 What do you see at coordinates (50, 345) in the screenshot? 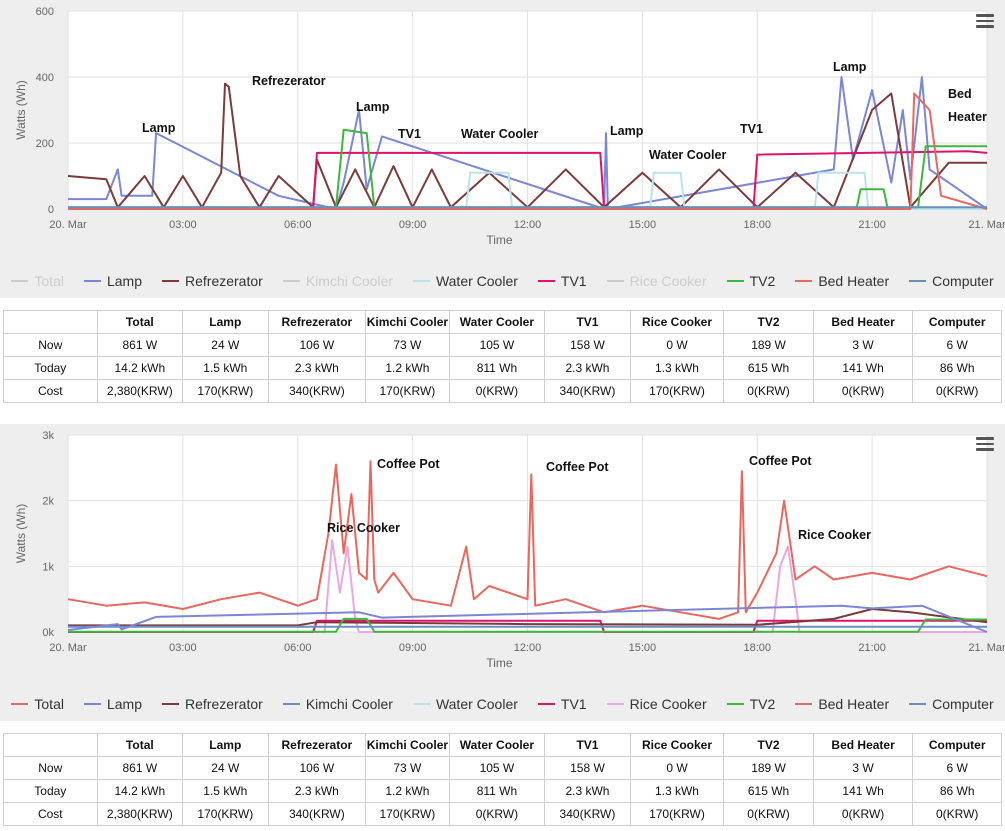
I see `row-label-cell: Now` at bounding box center [50, 345].